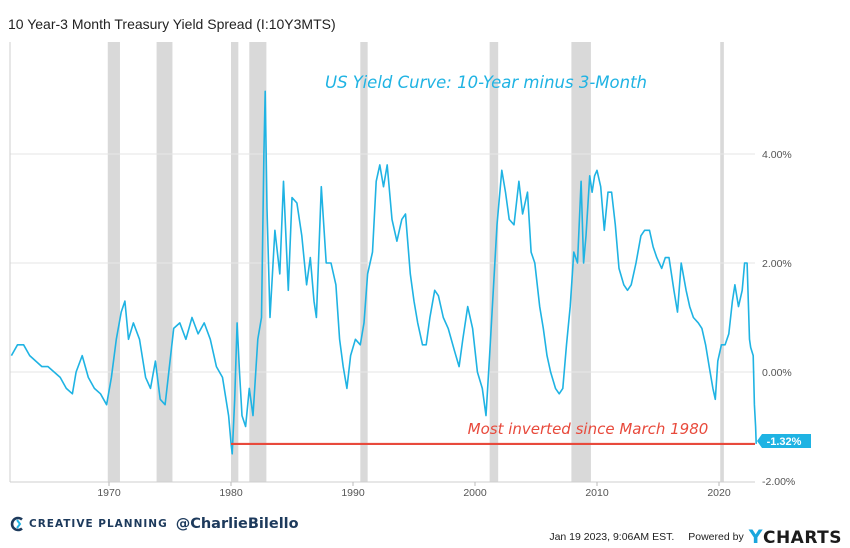 This screenshot has height=548, width=850. Describe the element at coordinates (588, 429) in the screenshot. I see `most-inverted-annotation: Most inverted since March 1980` at that location.